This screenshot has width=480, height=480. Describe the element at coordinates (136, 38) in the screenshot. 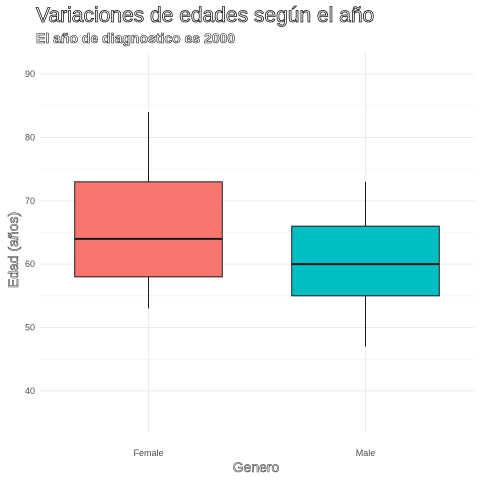

I see `chart-subtitle: El año de diagnostico es 2000` at that location.